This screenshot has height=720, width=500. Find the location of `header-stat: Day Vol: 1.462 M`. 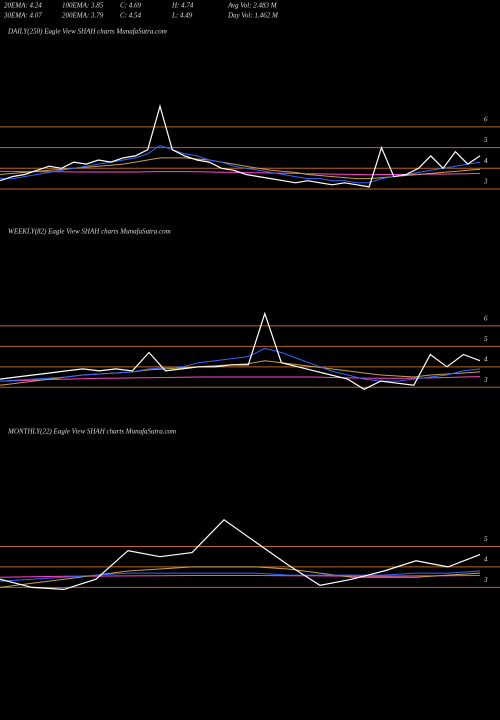

header-stat: Day Vol: 1.462 M is located at coordinates (253, 16).